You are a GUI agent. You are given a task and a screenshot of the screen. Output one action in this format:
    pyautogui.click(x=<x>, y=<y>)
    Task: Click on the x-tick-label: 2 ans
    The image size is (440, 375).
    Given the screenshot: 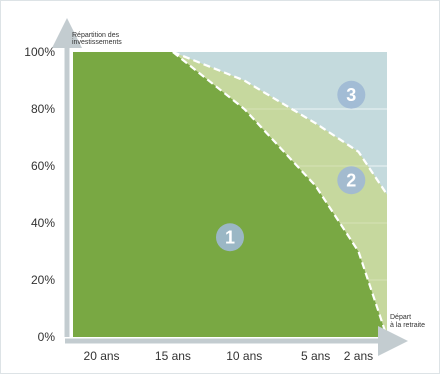 What is the action you would take?
    pyautogui.click(x=358, y=356)
    